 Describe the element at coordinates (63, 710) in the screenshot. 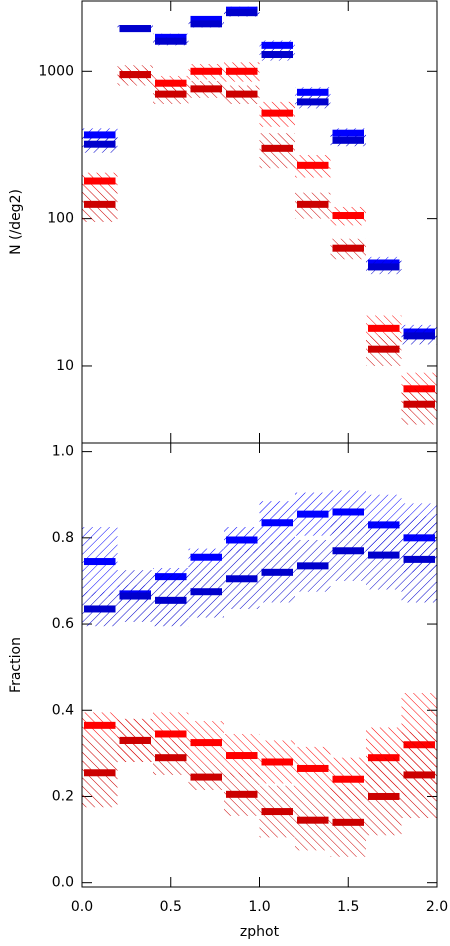

I see `y-tick-label: 0.4` at that location.